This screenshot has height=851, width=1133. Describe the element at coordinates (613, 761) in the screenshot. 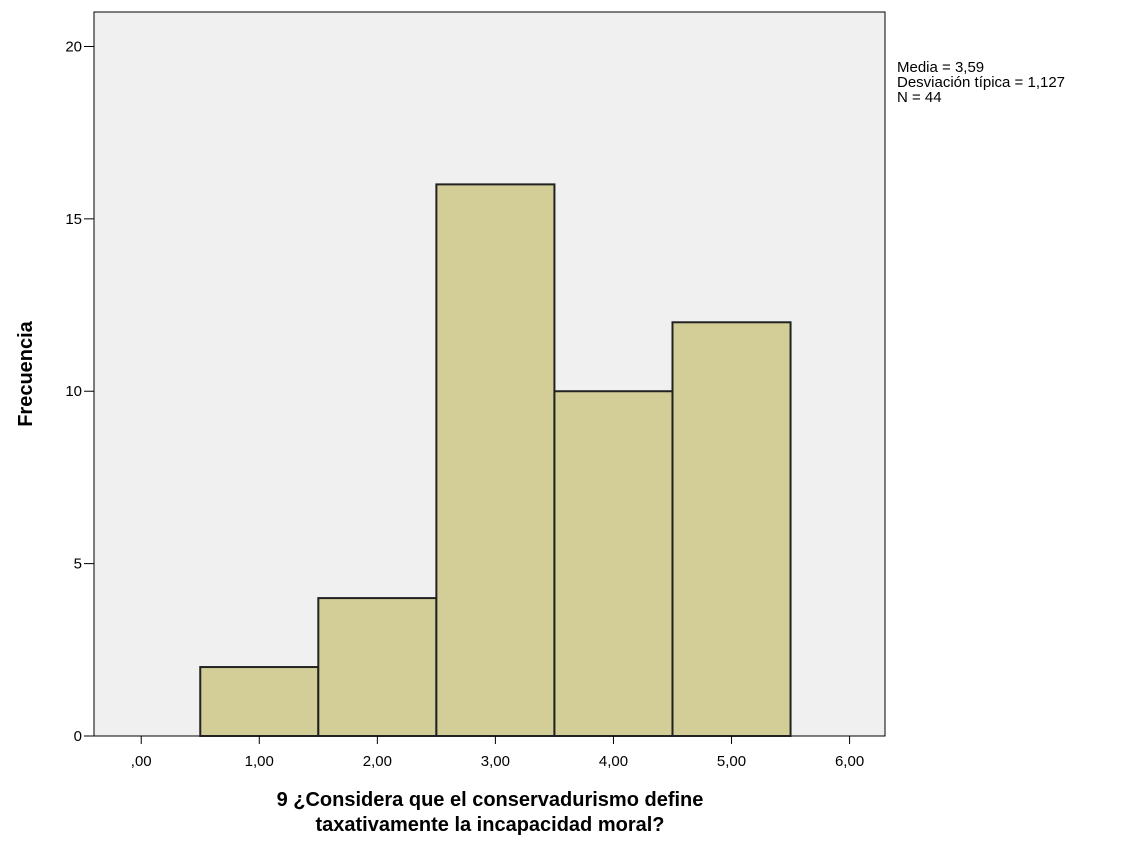

I see `x-tick-label-4: 4,00` at that location.